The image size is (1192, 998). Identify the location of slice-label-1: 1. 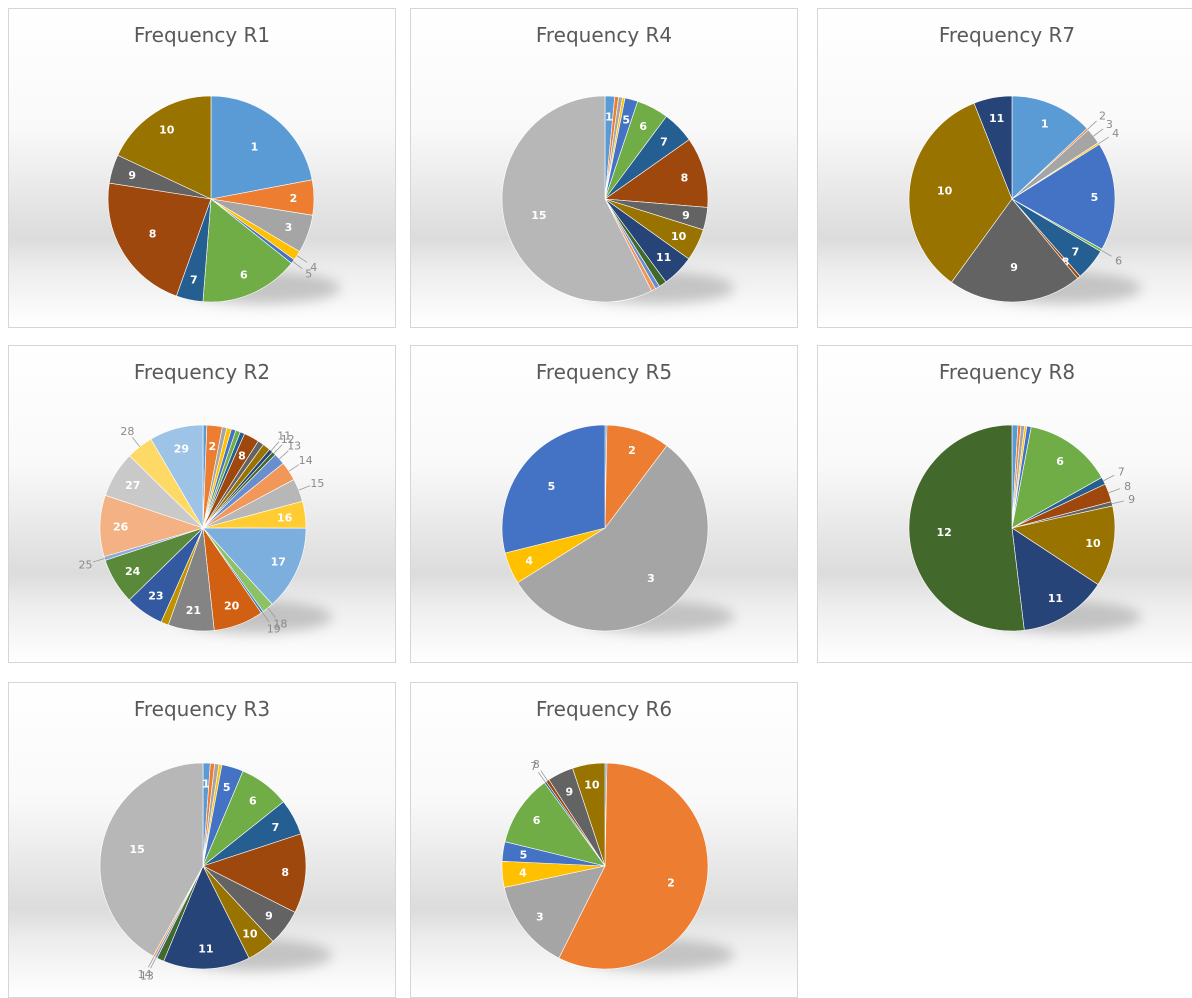
(255, 147).